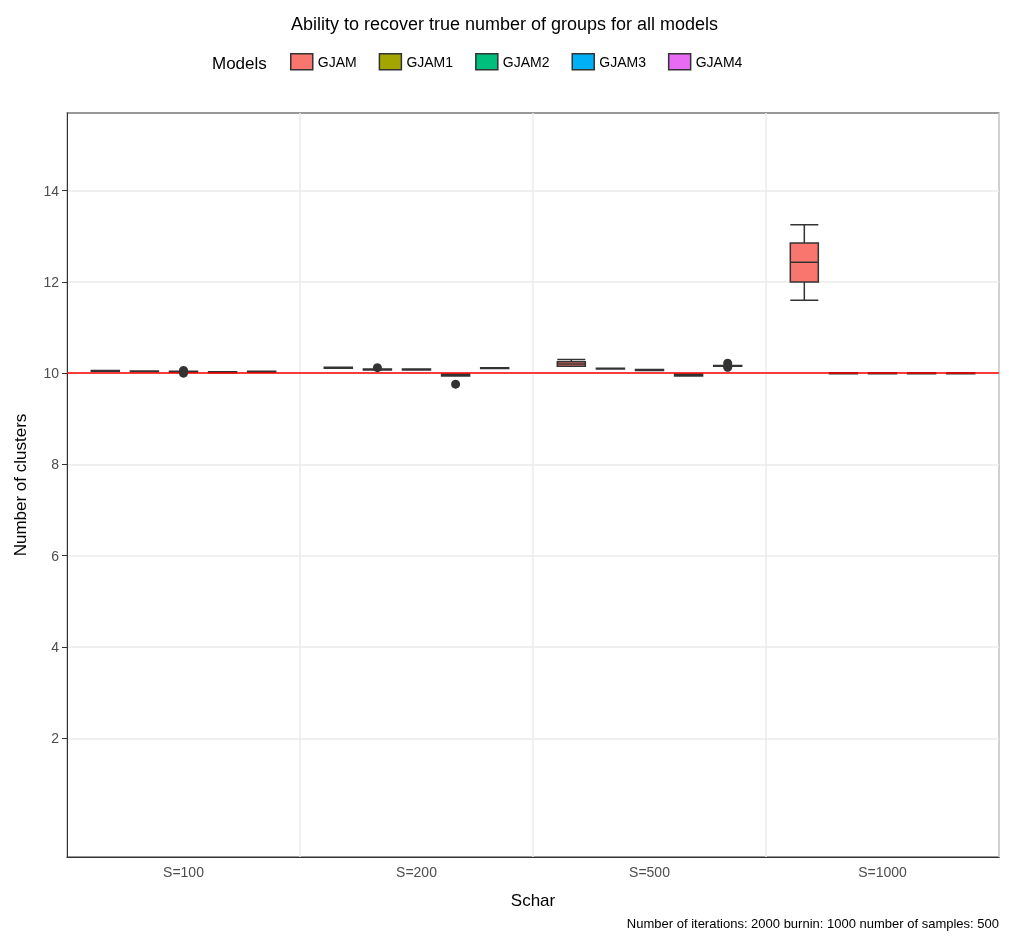  Describe the element at coordinates (239, 63) in the screenshot. I see `legend-title: Models` at that location.